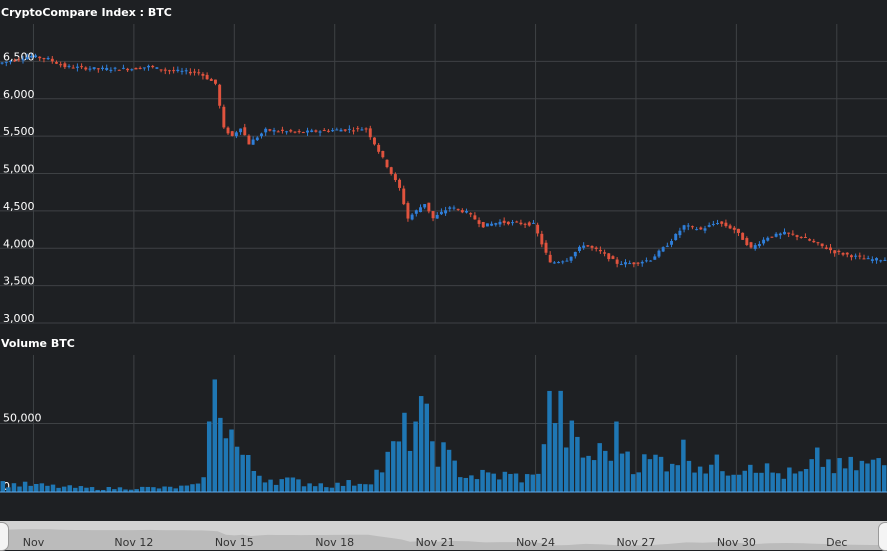  What do you see at coordinates (736, 542) in the screenshot?
I see `navigator-x-label: Nov 30` at bounding box center [736, 542].